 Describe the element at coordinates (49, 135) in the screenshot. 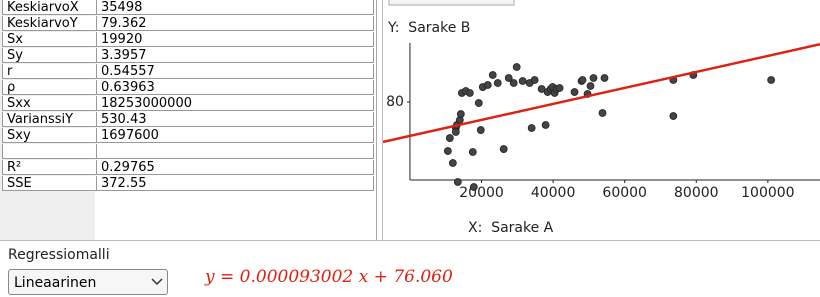

I see `stat-name: Sxy` at that location.